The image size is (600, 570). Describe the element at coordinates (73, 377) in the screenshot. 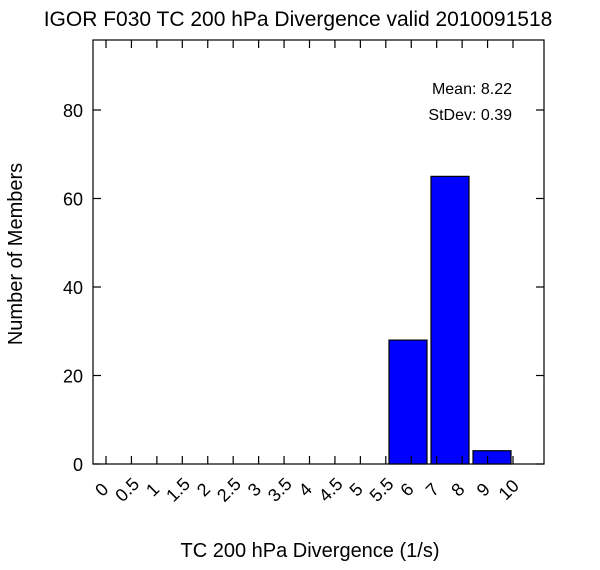

I see `y-tick-label: 20` at that location.